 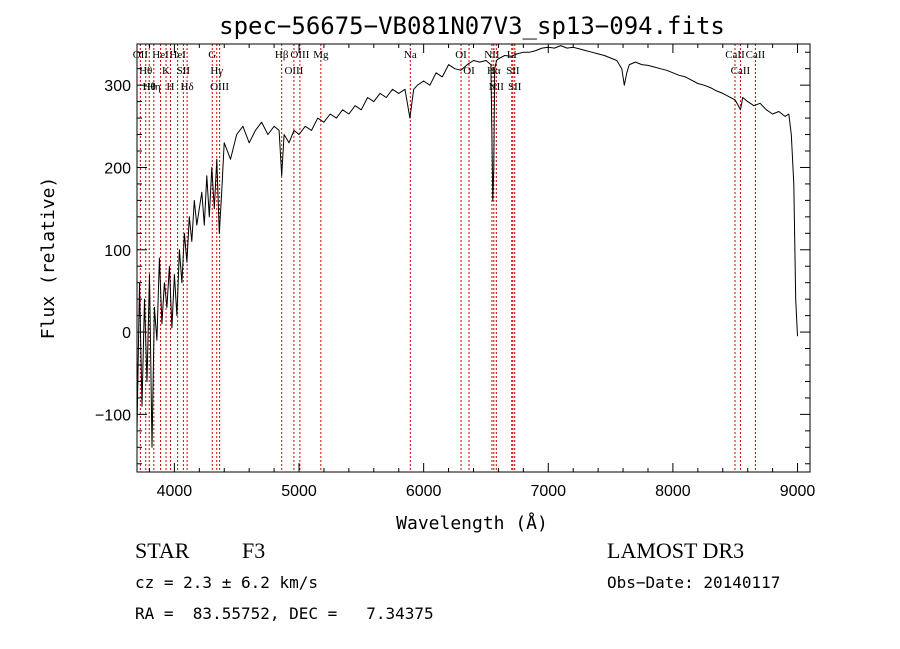 I want to click on line-marker-label: Li, so click(x=512, y=55).